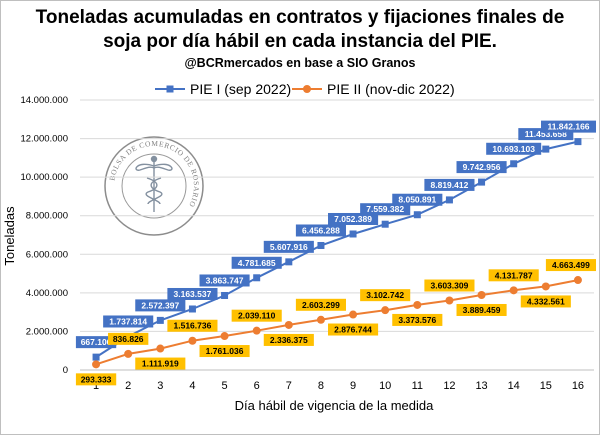  Describe the element at coordinates (192, 386) in the screenshot. I see `x-tick-label: 4` at that location.